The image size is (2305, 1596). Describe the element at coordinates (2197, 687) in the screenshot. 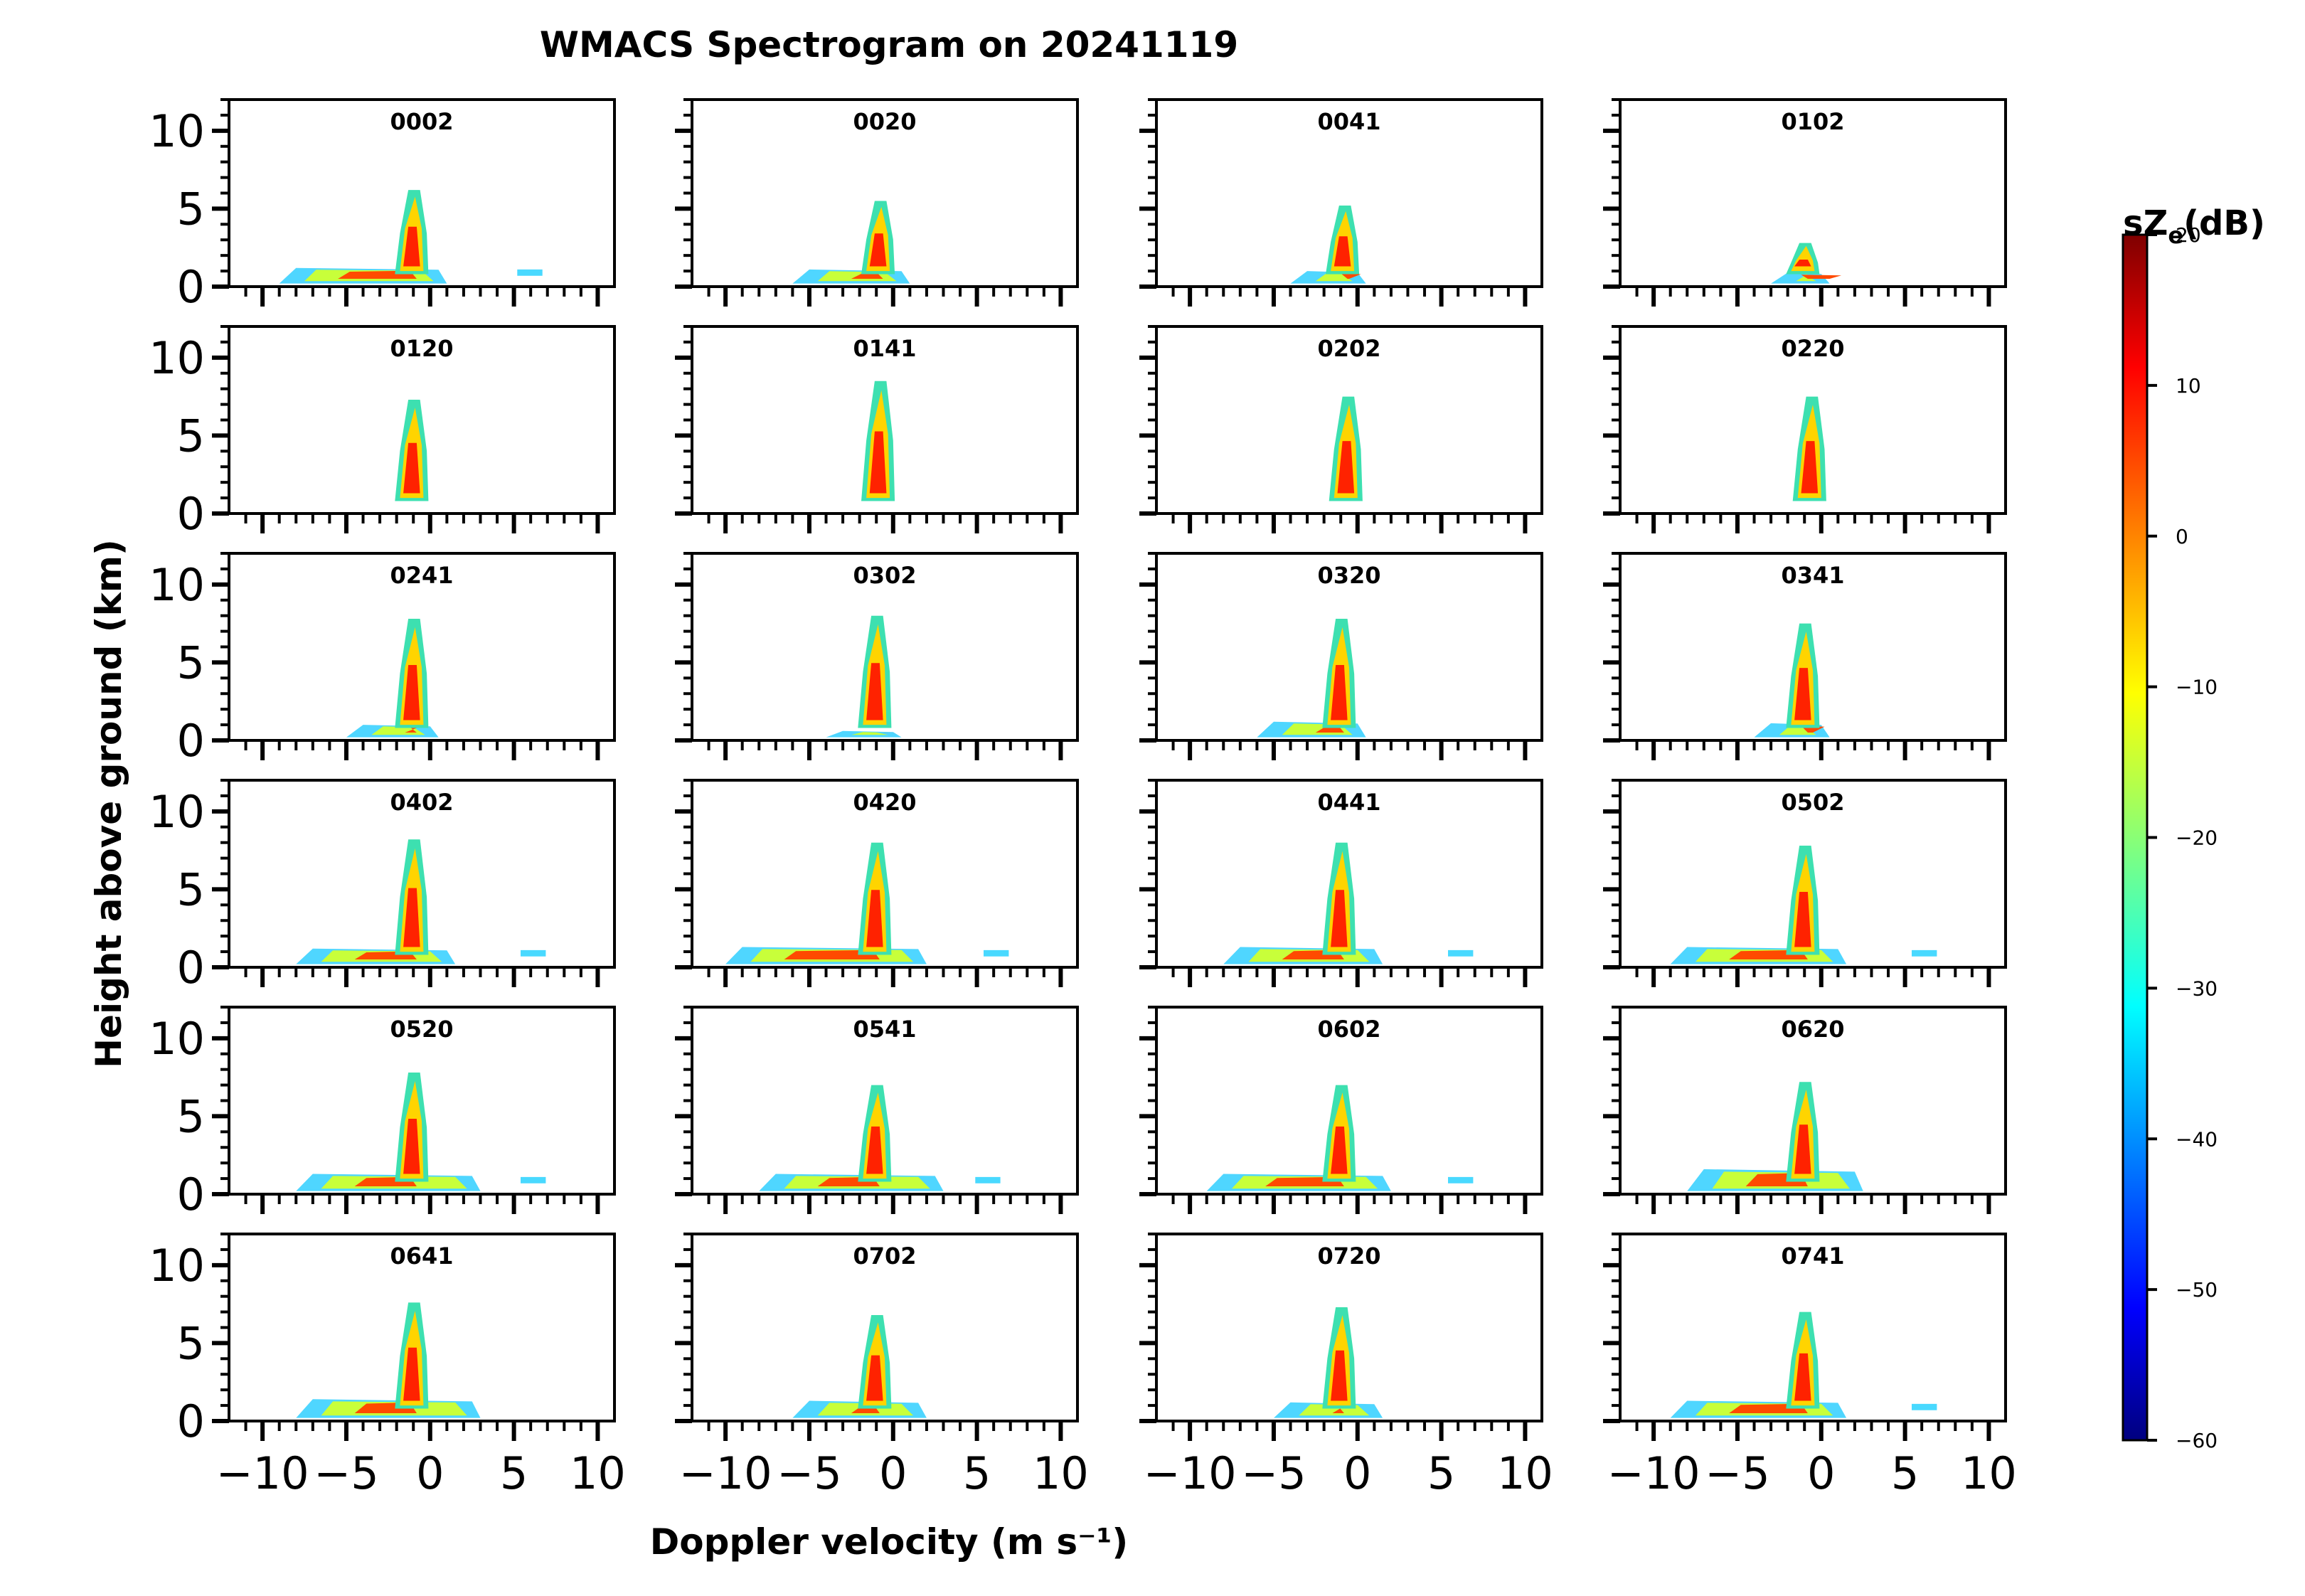

I see `colorbar-tick-label: −10` at that location.